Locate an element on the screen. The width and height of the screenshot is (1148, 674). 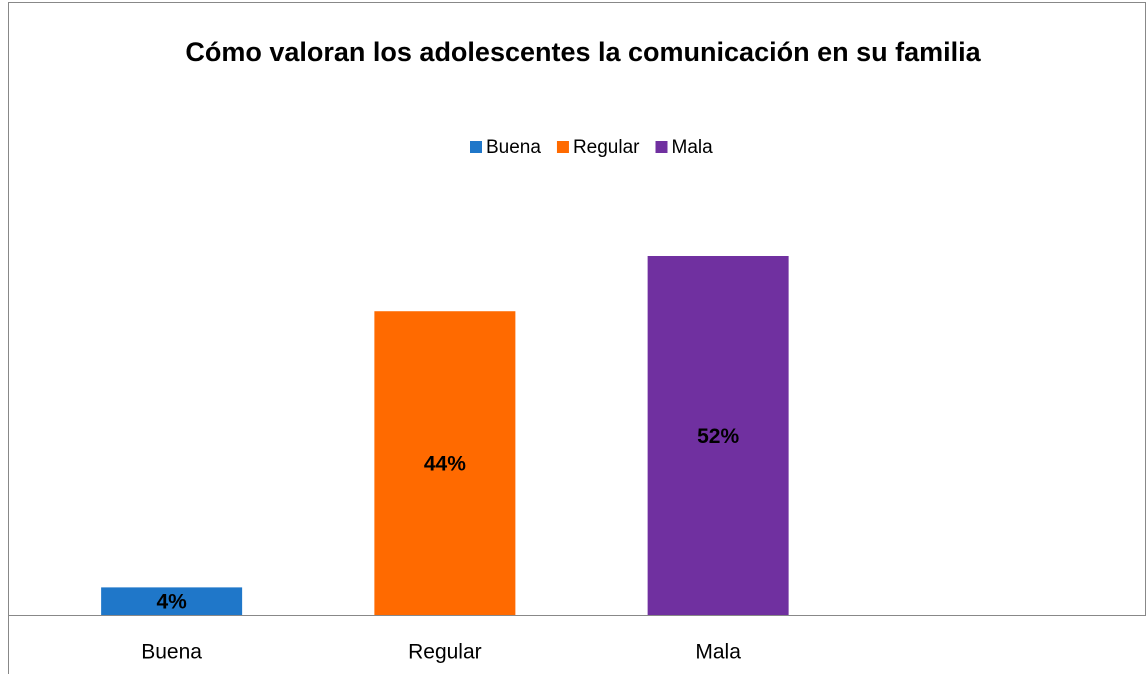
data-label: 4% is located at coordinates (171, 602).